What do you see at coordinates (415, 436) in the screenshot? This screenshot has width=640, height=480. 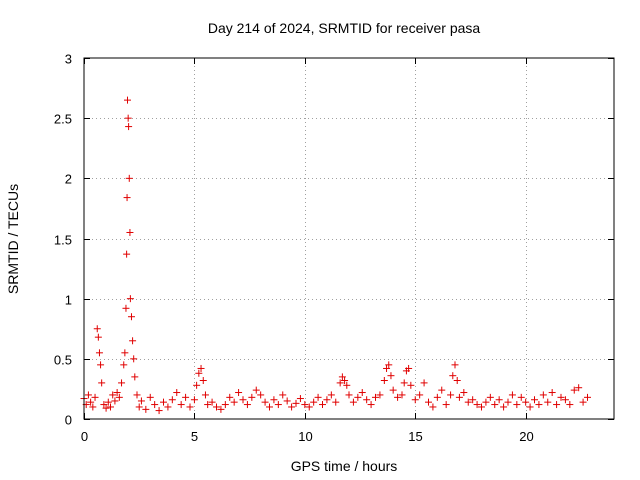 I see `x-tick-label: 15` at bounding box center [415, 436].